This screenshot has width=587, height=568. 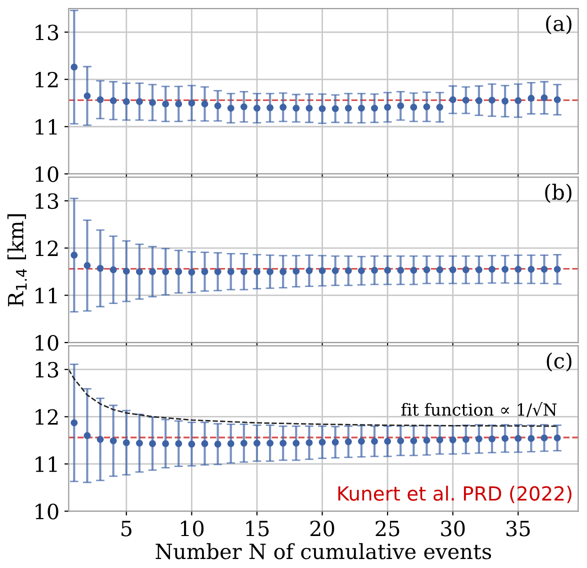 I want to click on series-label: fit function ∝ 1/√N, so click(x=479, y=410).